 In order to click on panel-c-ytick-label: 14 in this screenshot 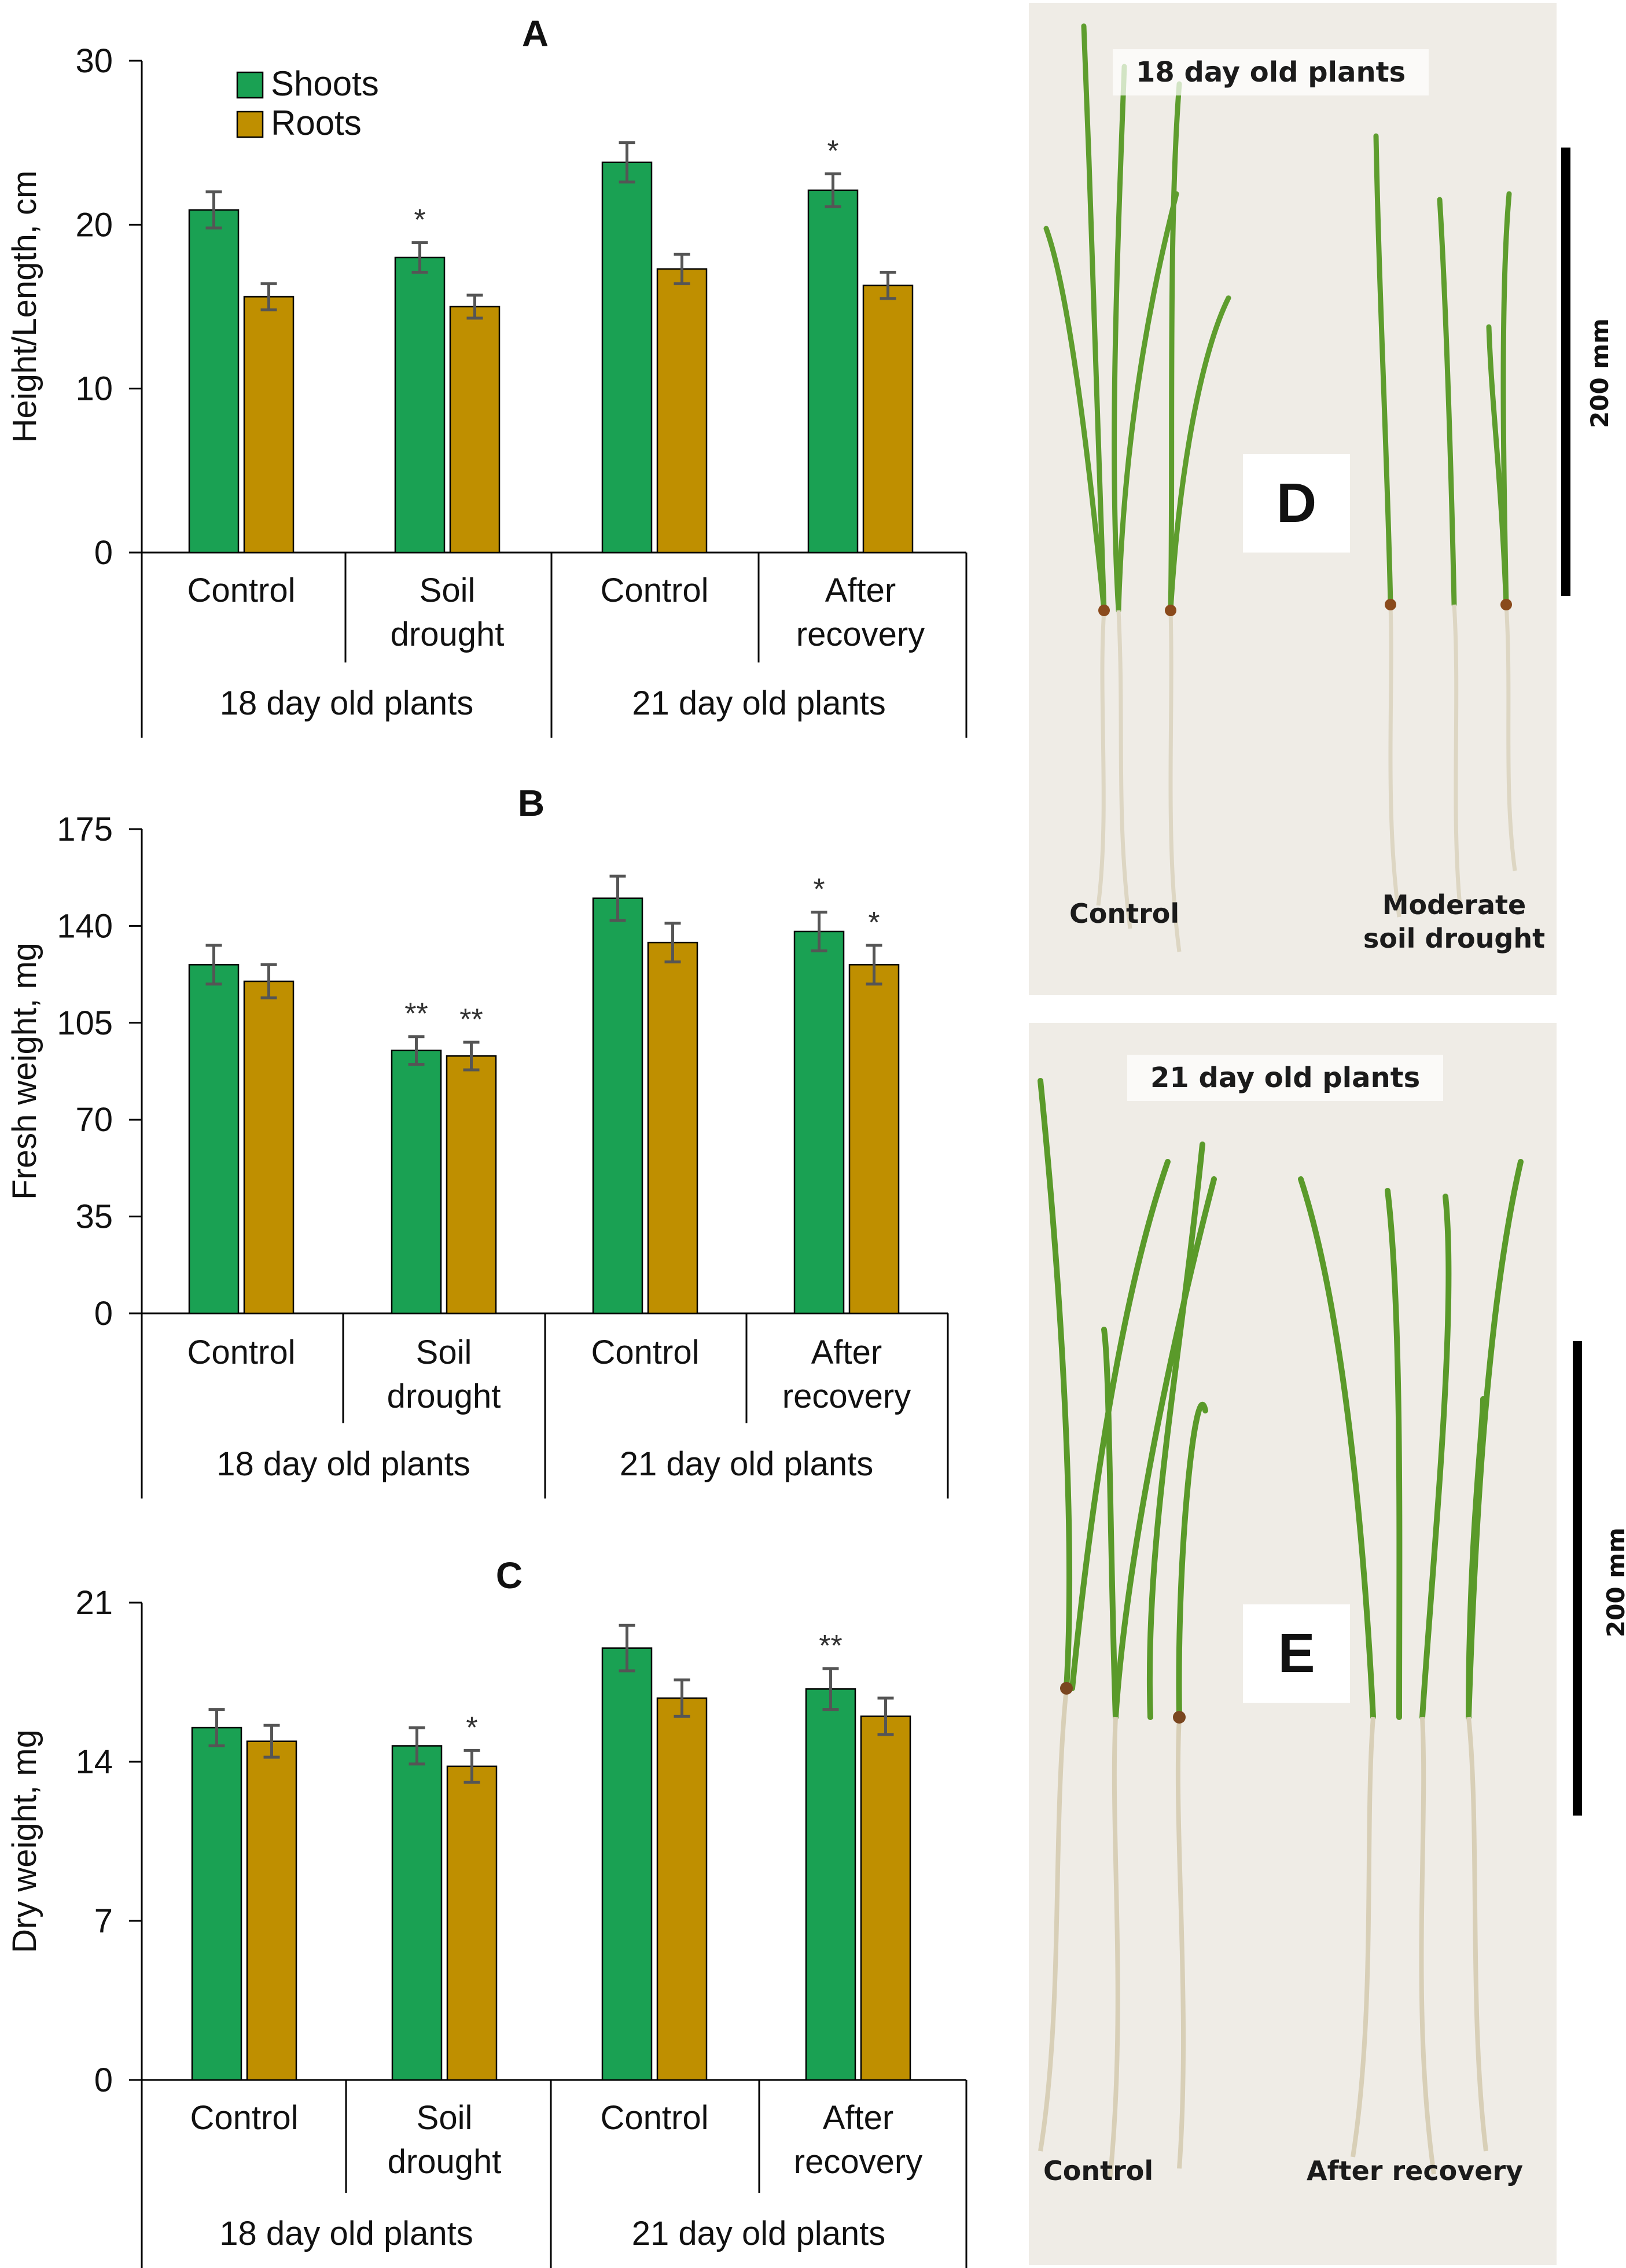, I will do `click(94, 1762)`.